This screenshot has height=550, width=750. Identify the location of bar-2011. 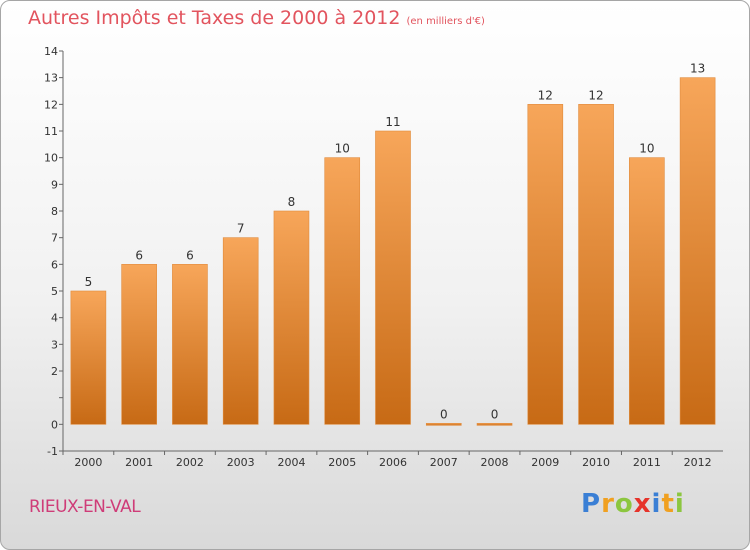
(647, 291).